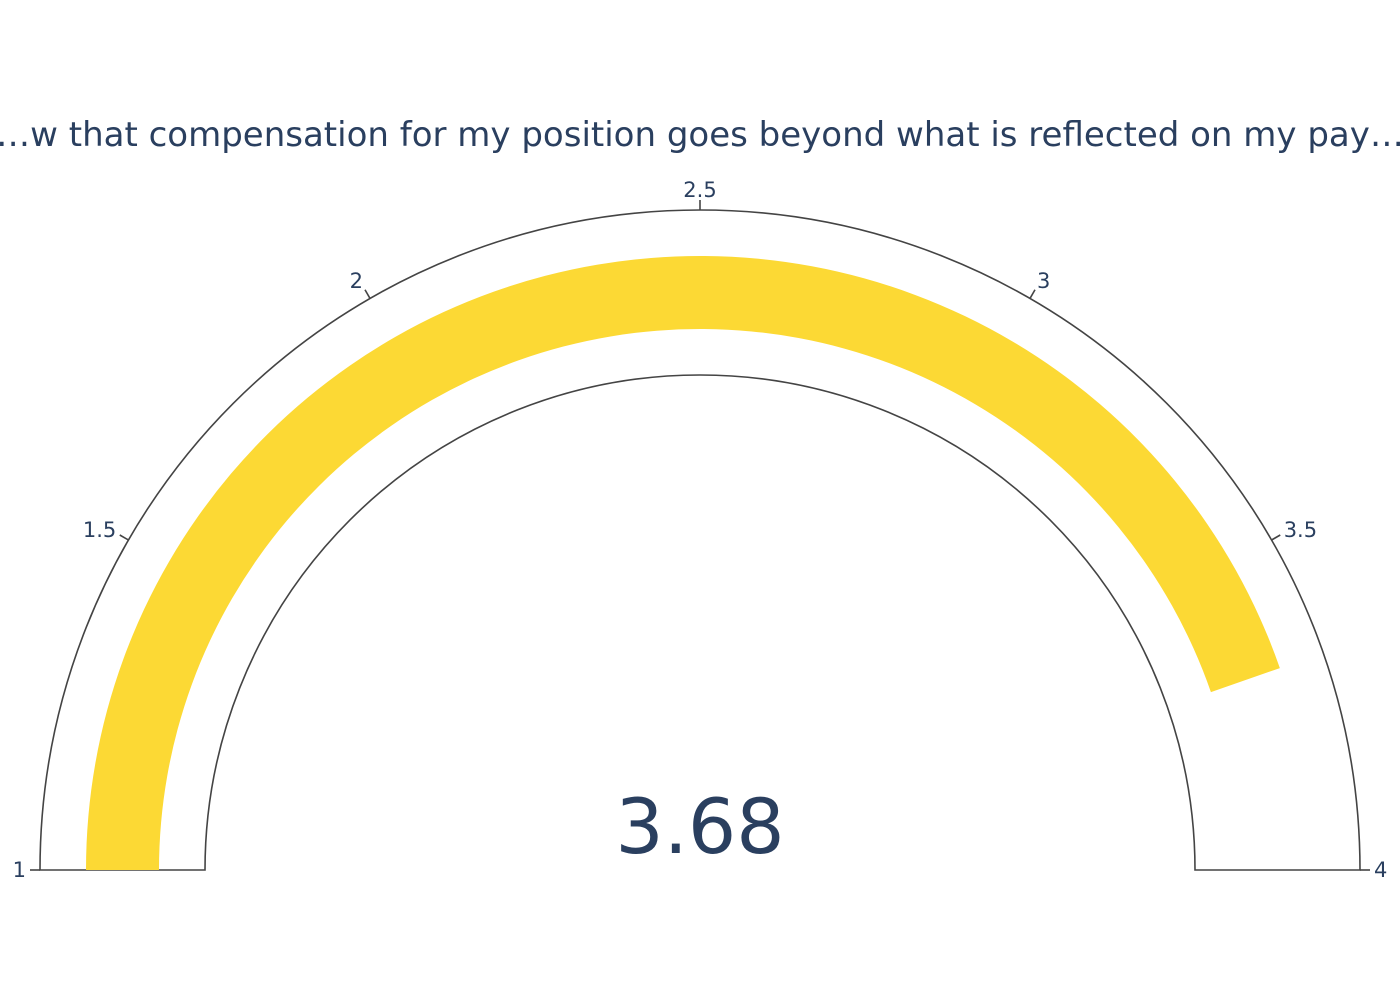  What do you see at coordinates (1300, 530) in the screenshot?
I see `gauge-tick-label: 3.5` at bounding box center [1300, 530].